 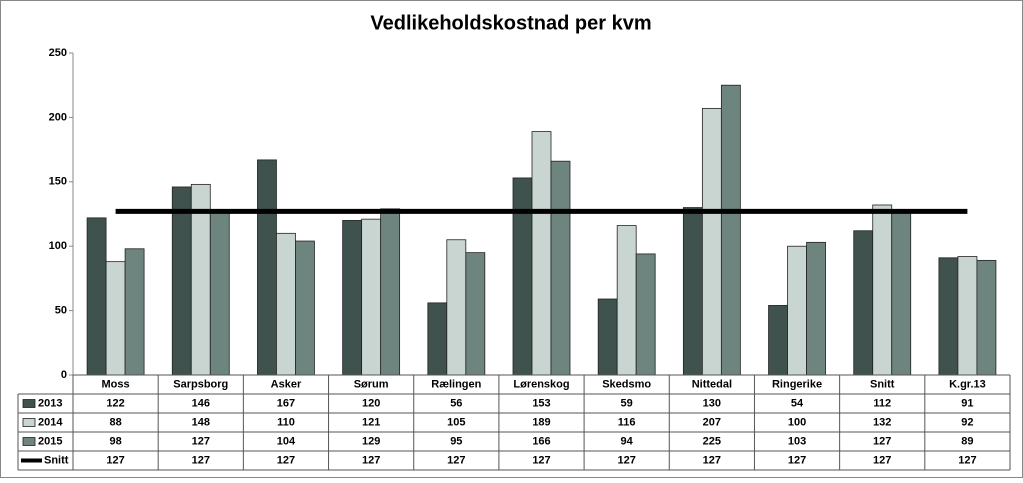 I want to click on x-tick-label: Nittedal, so click(x=712, y=384).